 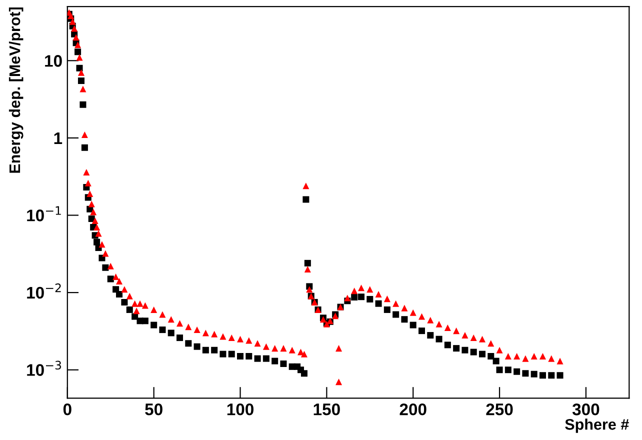 I want to click on x-tick-label: 200, so click(x=413, y=410).